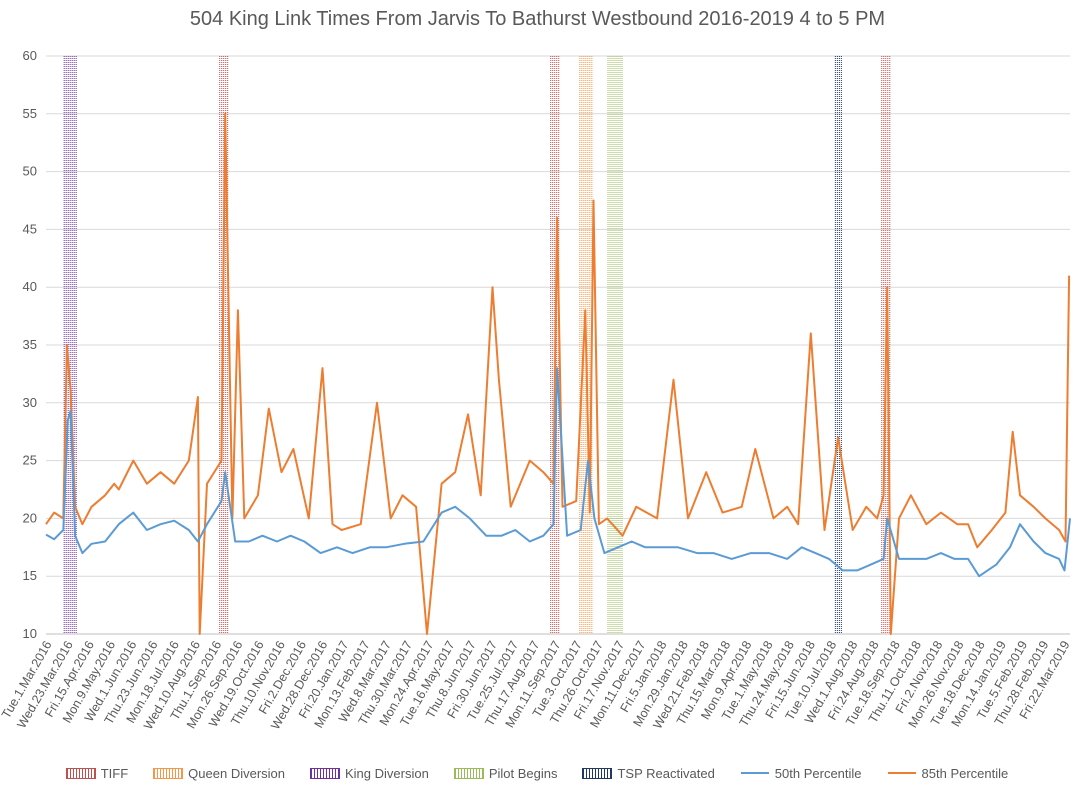 Image resolution: width=1075 pixels, height=787 pixels. What do you see at coordinates (30, 228) in the screenshot?
I see `y-tick-label: 45` at bounding box center [30, 228].